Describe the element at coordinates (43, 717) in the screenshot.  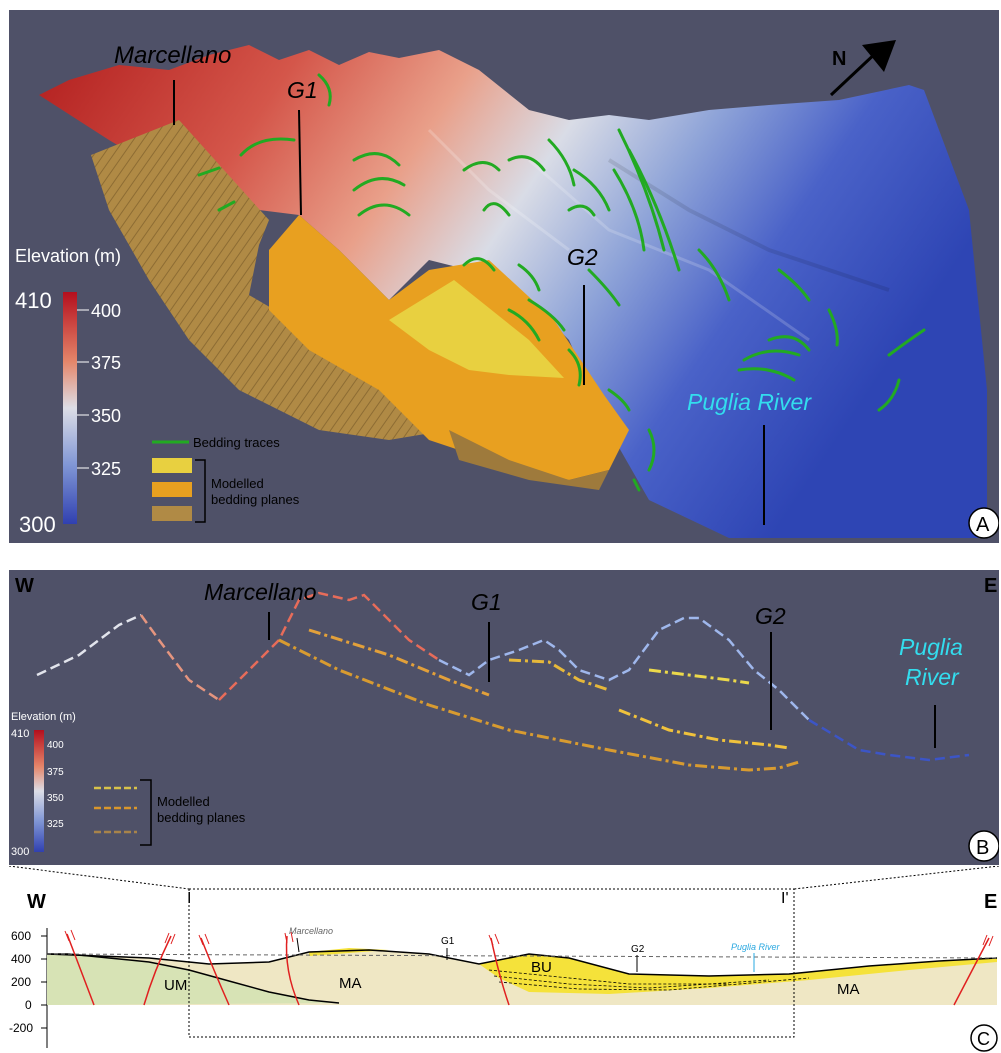
I see `elevation-title-b: Elevation (m)` at that location.